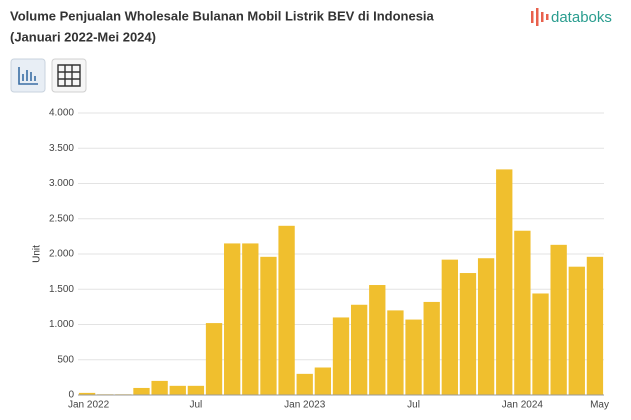  What do you see at coordinates (89, 405) in the screenshot?
I see `x-tick-label: Jan 2022` at bounding box center [89, 405].